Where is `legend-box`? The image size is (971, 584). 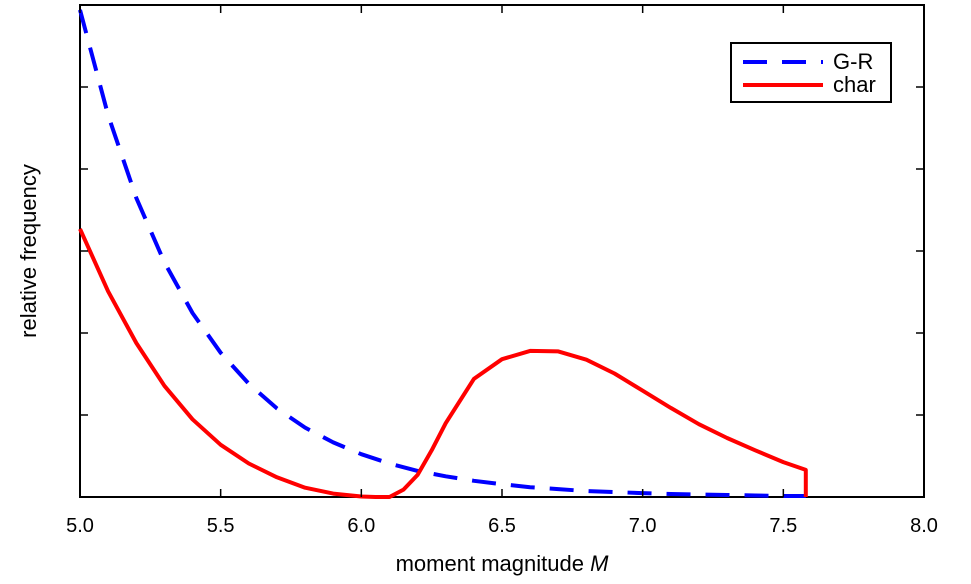 legend-box is located at coordinates (811, 72).